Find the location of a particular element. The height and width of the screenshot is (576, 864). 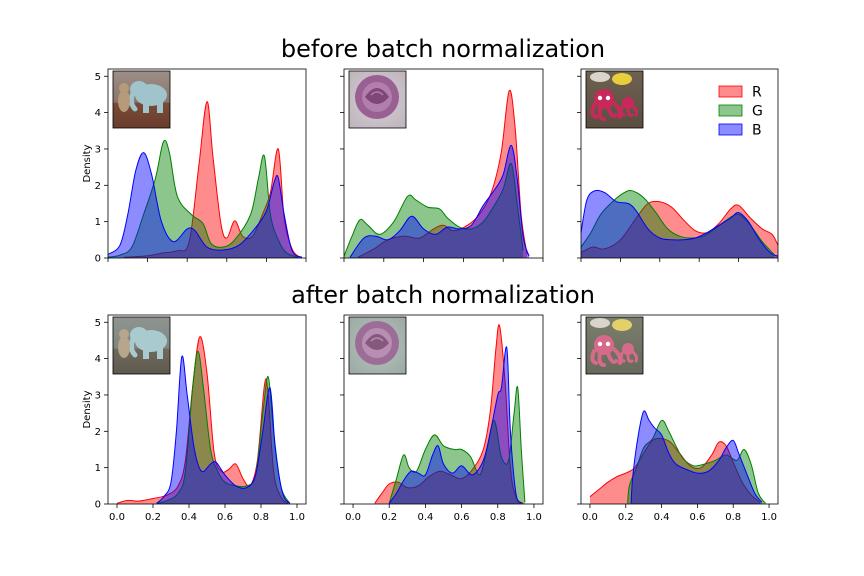

octopus-head is located at coordinates (604, 345).